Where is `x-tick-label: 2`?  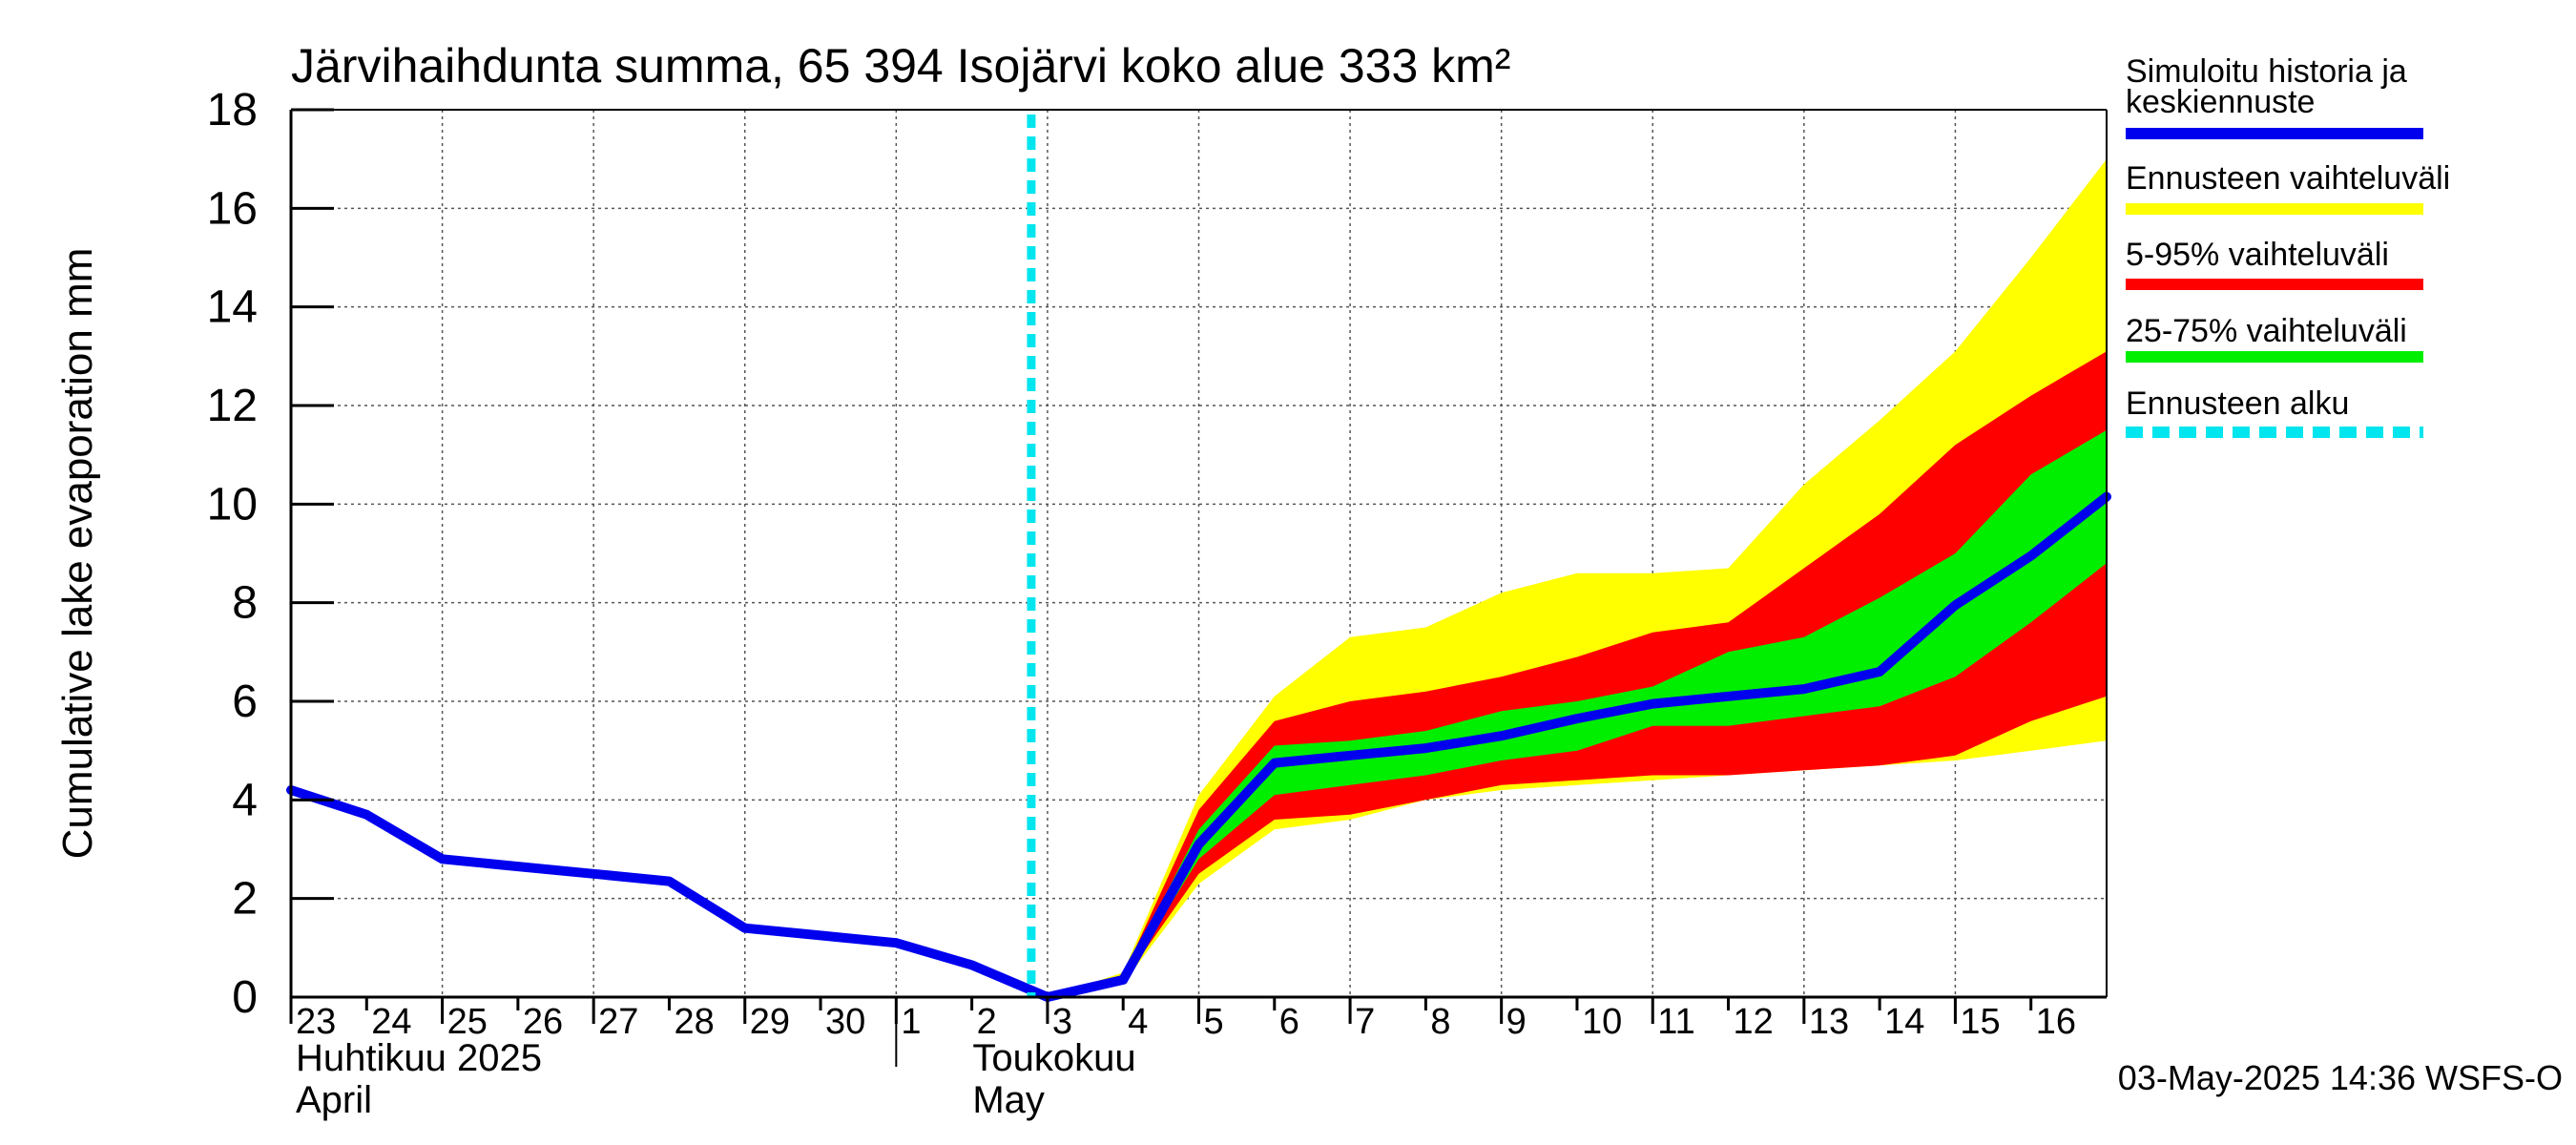
x-tick-label: 2 is located at coordinates (987, 1022).